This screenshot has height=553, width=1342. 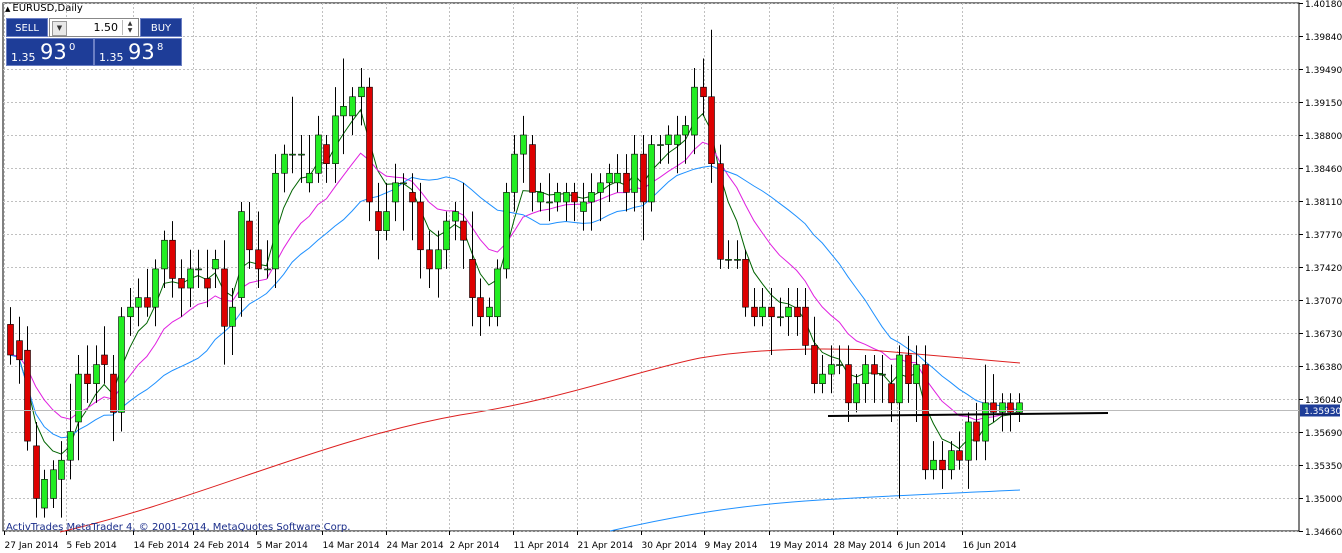 What do you see at coordinates (44, 8) in the screenshot?
I see `chart-title: ▲ EURUSD,Daily` at bounding box center [44, 8].